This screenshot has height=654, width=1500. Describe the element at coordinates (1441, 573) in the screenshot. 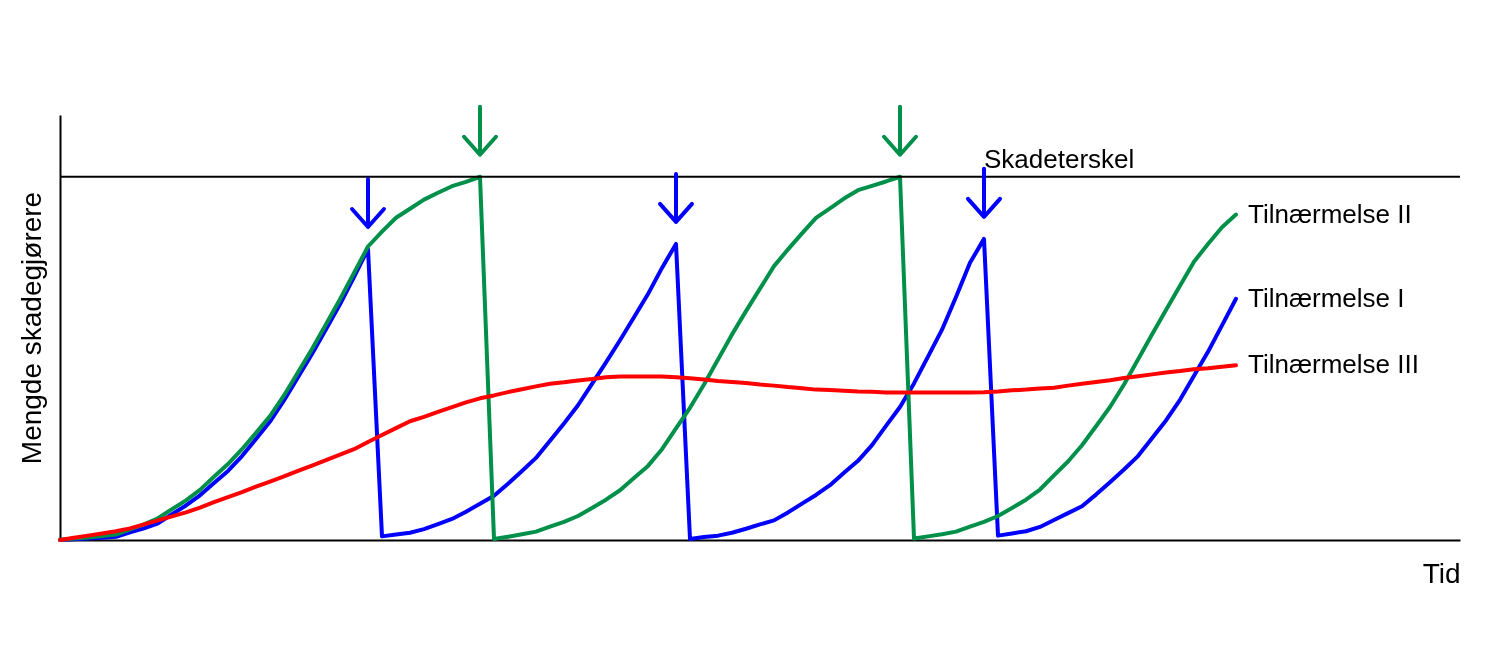

I see `x-axis-title: Tid` at that location.